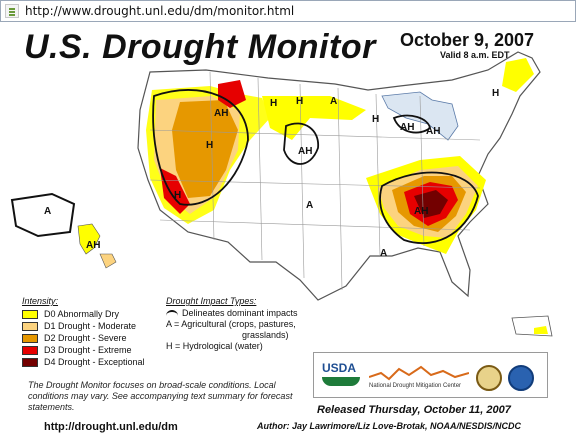  What do you see at coordinates (475, 55) in the screenshot?
I see `valid-time: Valid 8 a.m. EDT` at bounding box center [475, 55].